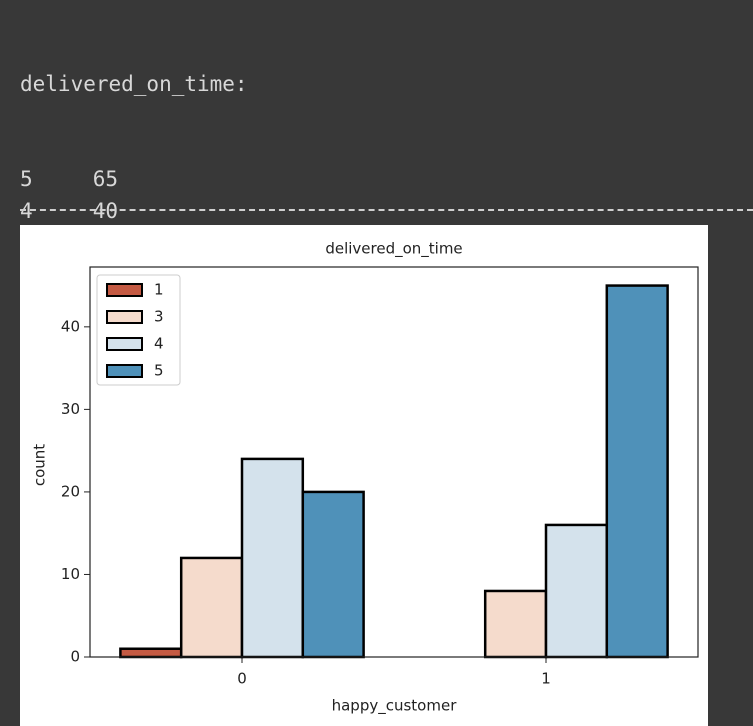  What do you see at coordinates (159, 371) in the screenshot?
I see `legend-label: 5` at bounding box center [159, 371].